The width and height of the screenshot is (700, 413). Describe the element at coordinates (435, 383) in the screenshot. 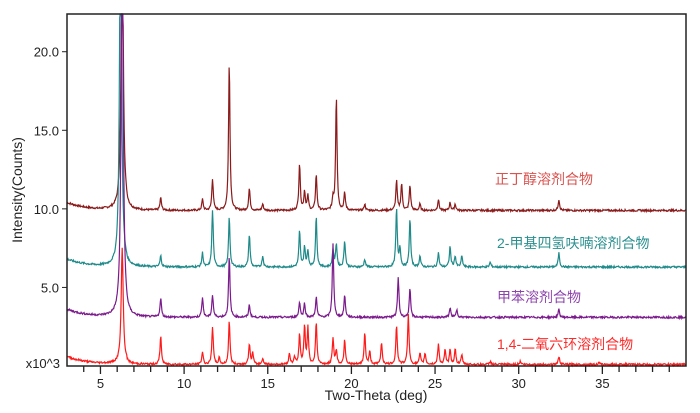

I see `x-tick-label: 25` at that location.